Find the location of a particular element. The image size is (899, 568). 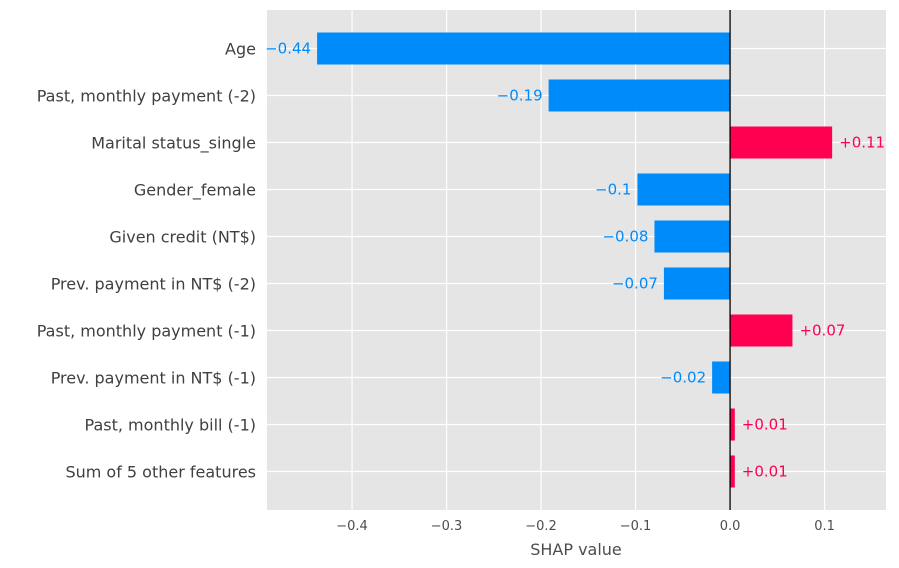

x-tick-label: 0.1 is located at coordinates (824, 526).